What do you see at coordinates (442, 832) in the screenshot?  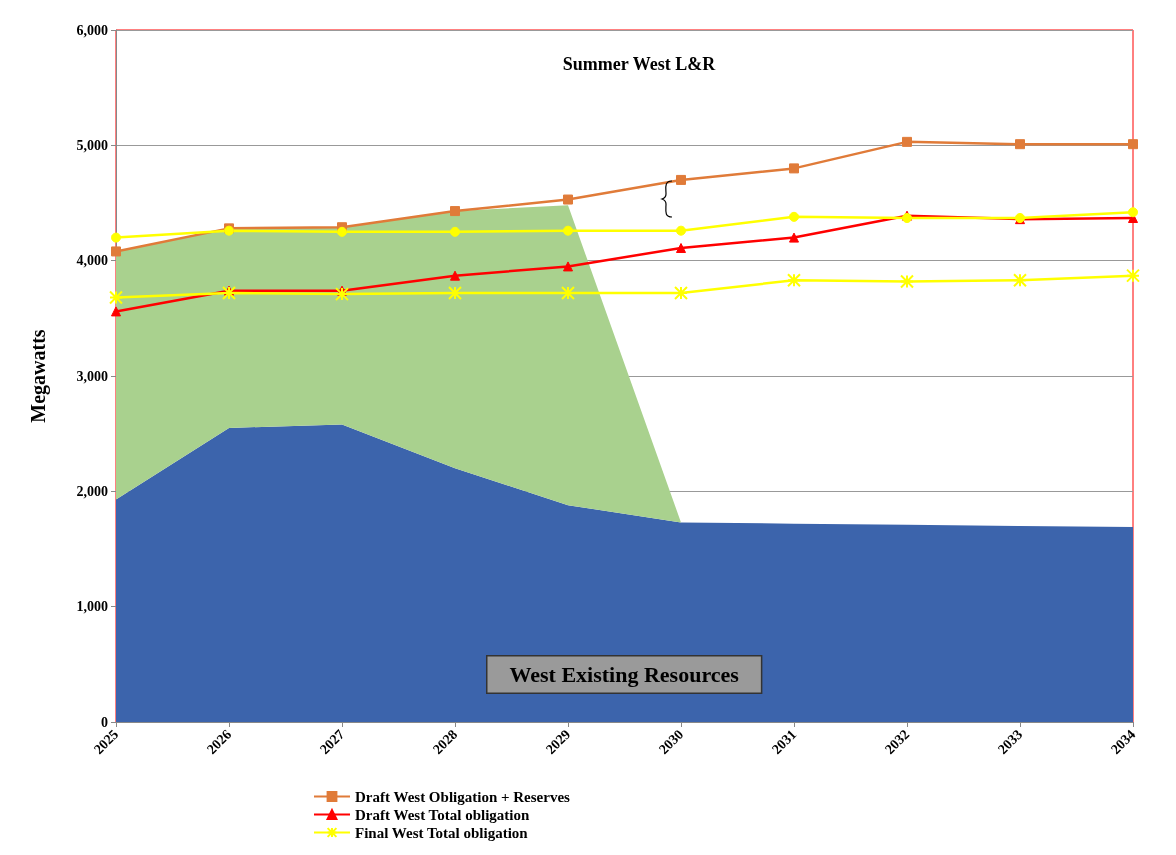 I see `legend-label: Final West Total obligation` at bounding box center [442, 832].